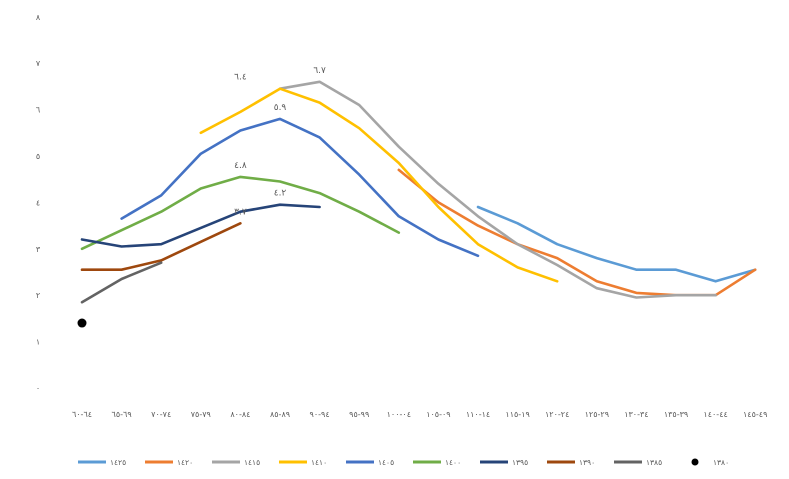  What do you see at coordinates (319, 462) in the screenshot?
I see `legend-label: ١٤١٠` at bounding box center [319, 462].